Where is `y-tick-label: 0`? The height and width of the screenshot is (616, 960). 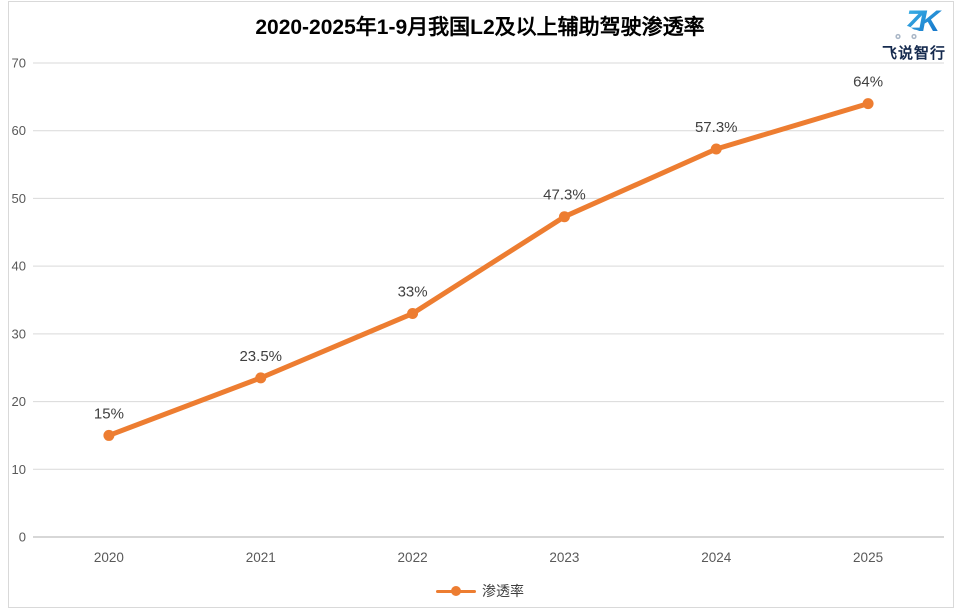
y-tick-label: 0 is located at coordinates (22, 537).